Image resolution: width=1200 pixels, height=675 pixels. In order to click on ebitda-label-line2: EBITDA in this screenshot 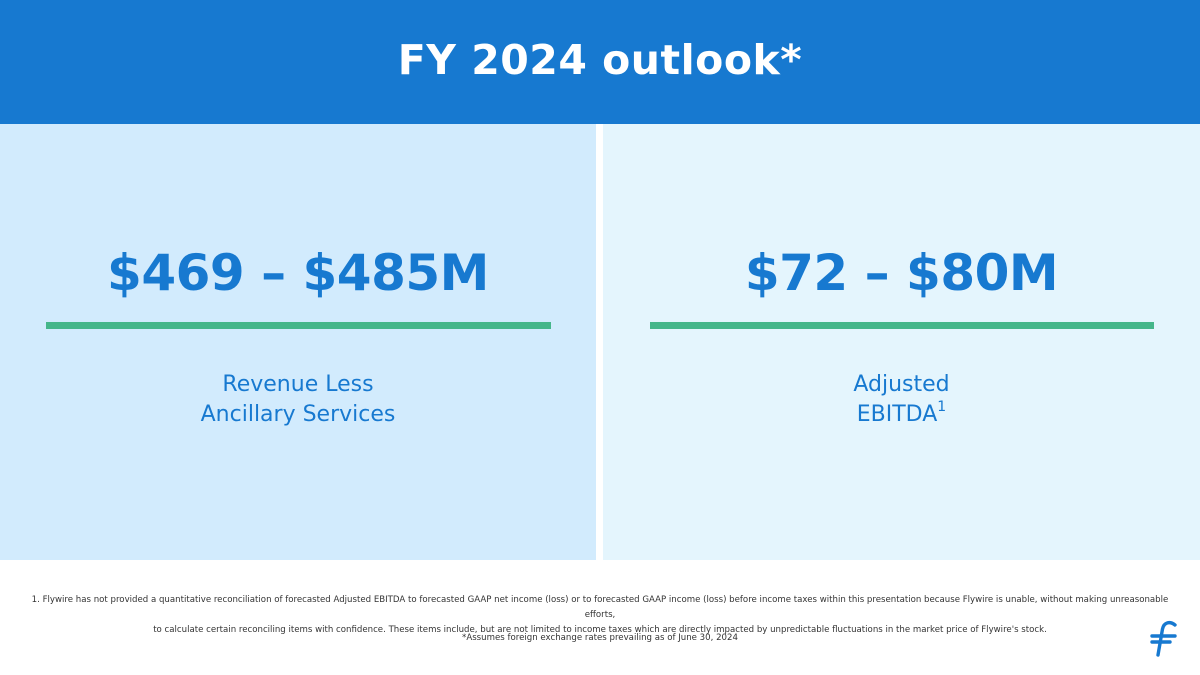, I will do `click(897, 414)`.